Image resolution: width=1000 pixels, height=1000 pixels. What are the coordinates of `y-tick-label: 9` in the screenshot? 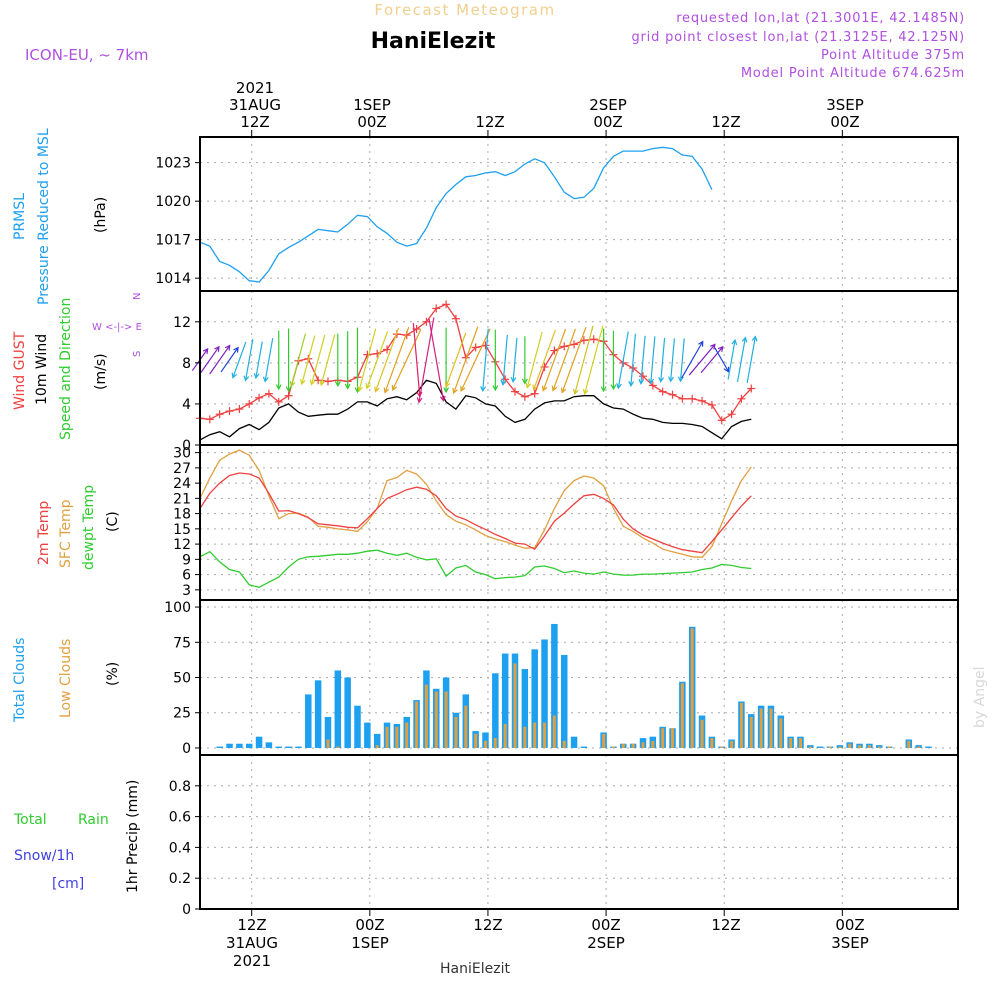 It's located at (186, 560).